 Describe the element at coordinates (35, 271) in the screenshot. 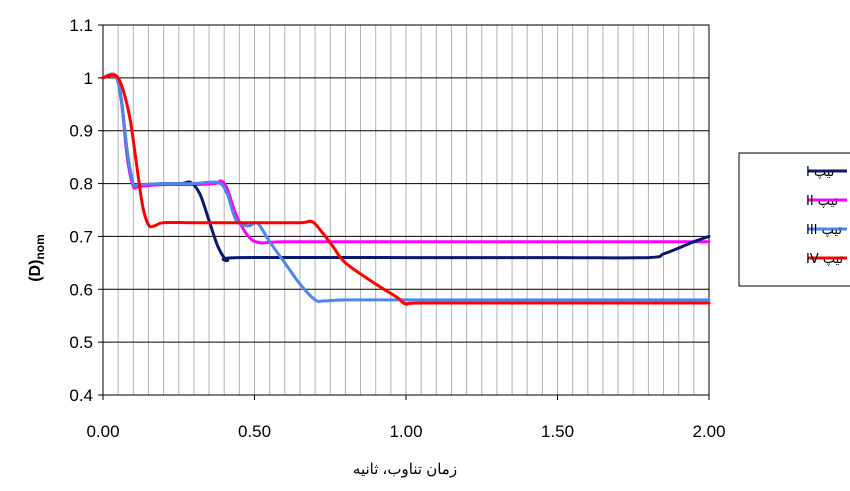

I see `y-axis-title-main: (D)` at that location.